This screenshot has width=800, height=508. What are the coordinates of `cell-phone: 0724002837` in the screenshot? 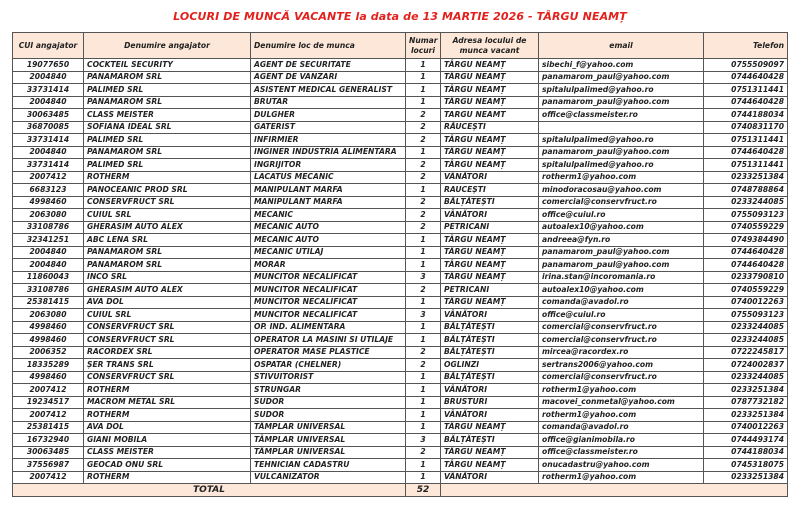 It's located at (745, 365).